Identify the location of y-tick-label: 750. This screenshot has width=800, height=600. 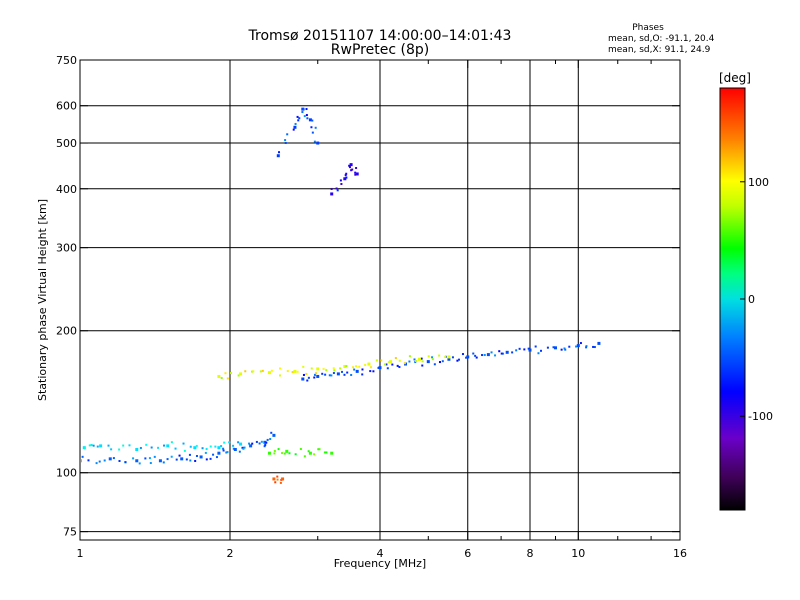
(66, 60).